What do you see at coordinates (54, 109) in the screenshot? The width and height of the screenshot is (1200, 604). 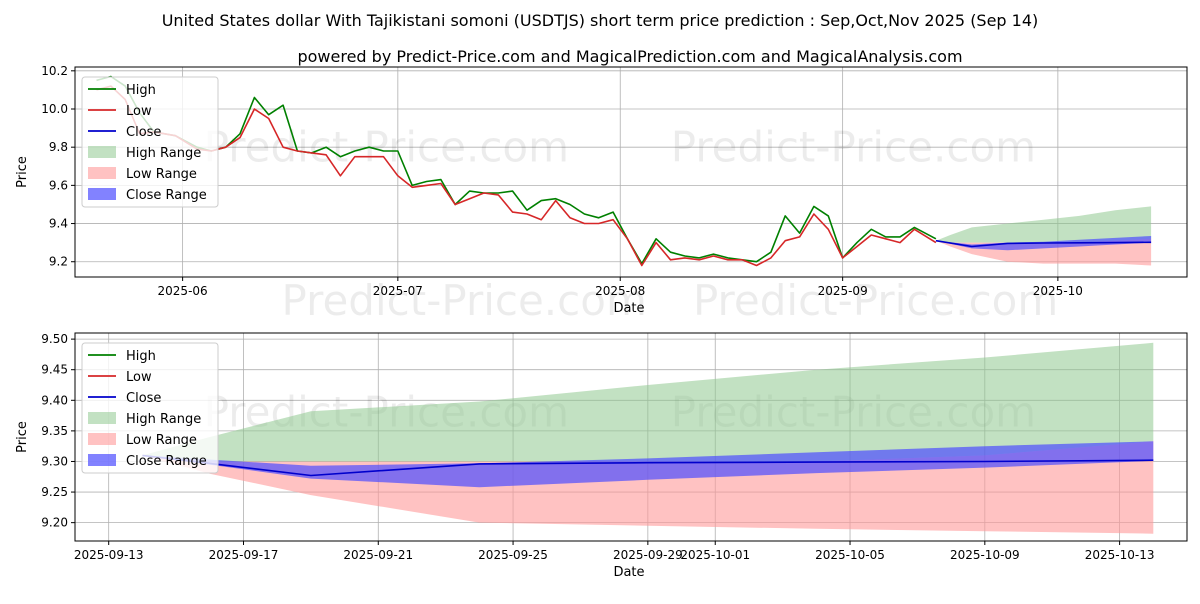 I see `y-tick-label: 10.0` at bounding box center [54, 109].